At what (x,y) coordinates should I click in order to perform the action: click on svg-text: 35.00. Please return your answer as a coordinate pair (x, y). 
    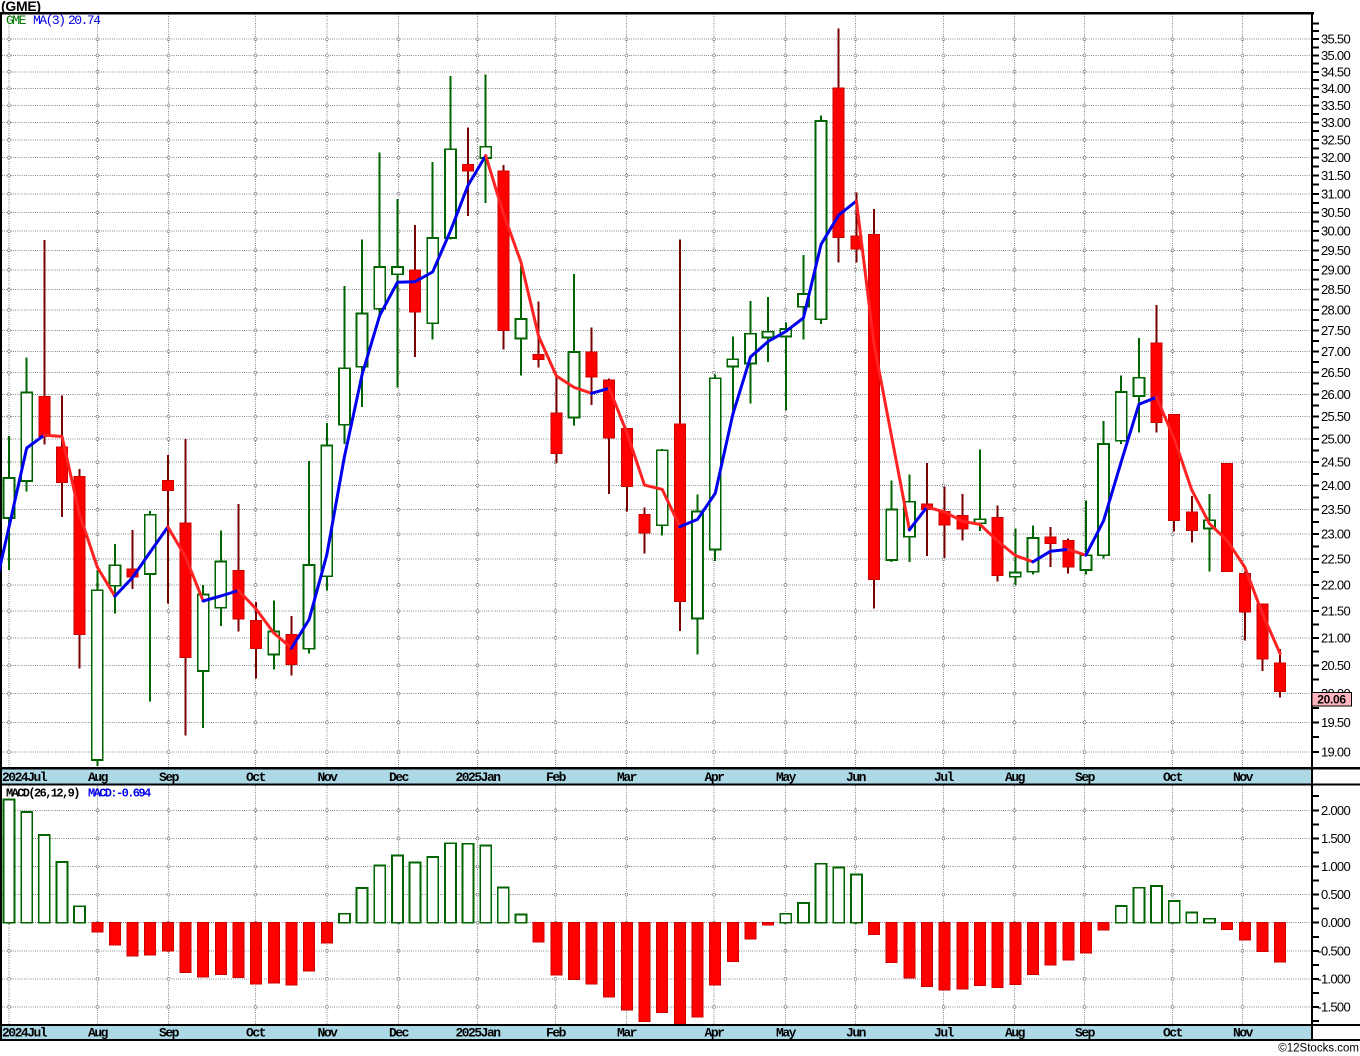
    Looking at the image, I should click on (1336, 55).